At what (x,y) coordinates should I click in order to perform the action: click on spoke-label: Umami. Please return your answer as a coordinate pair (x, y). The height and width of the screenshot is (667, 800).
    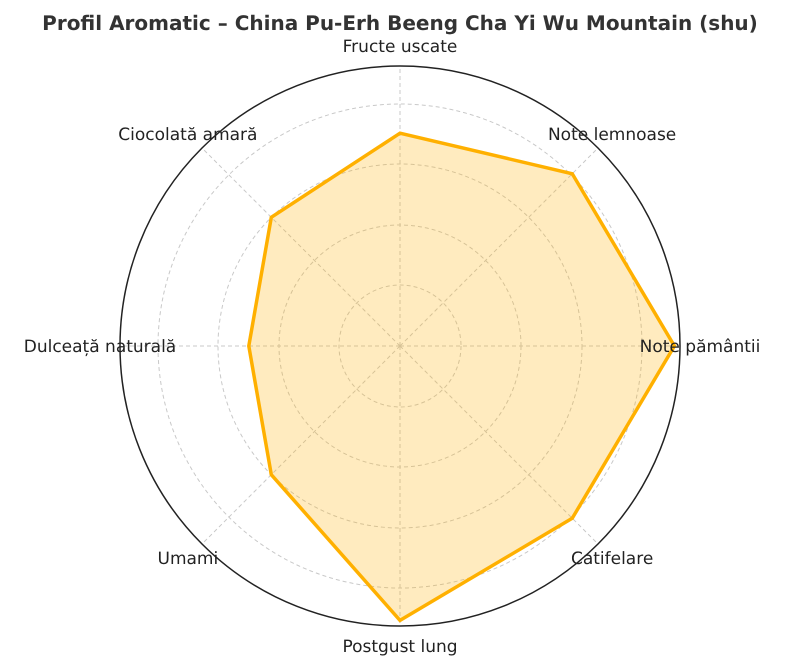
    Looking at the image, I should click on (188, 559).